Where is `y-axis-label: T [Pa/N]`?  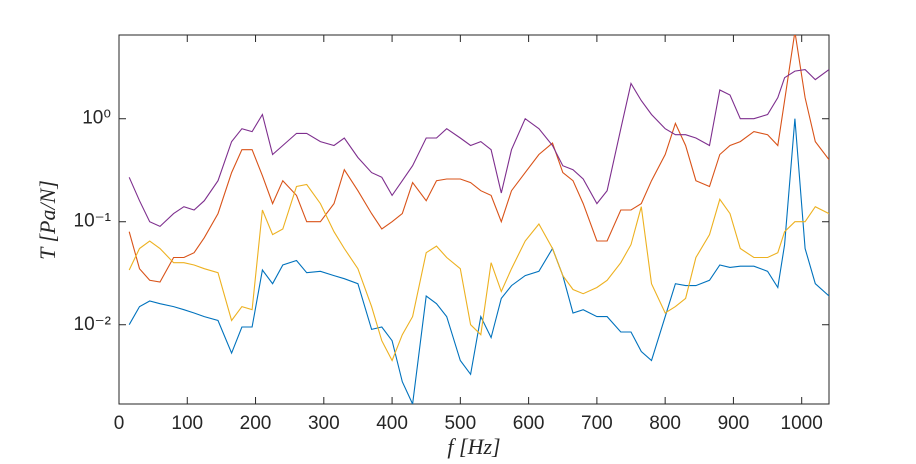
y-axis-label: T [Pa/N] is located at coordinates (47, 220).